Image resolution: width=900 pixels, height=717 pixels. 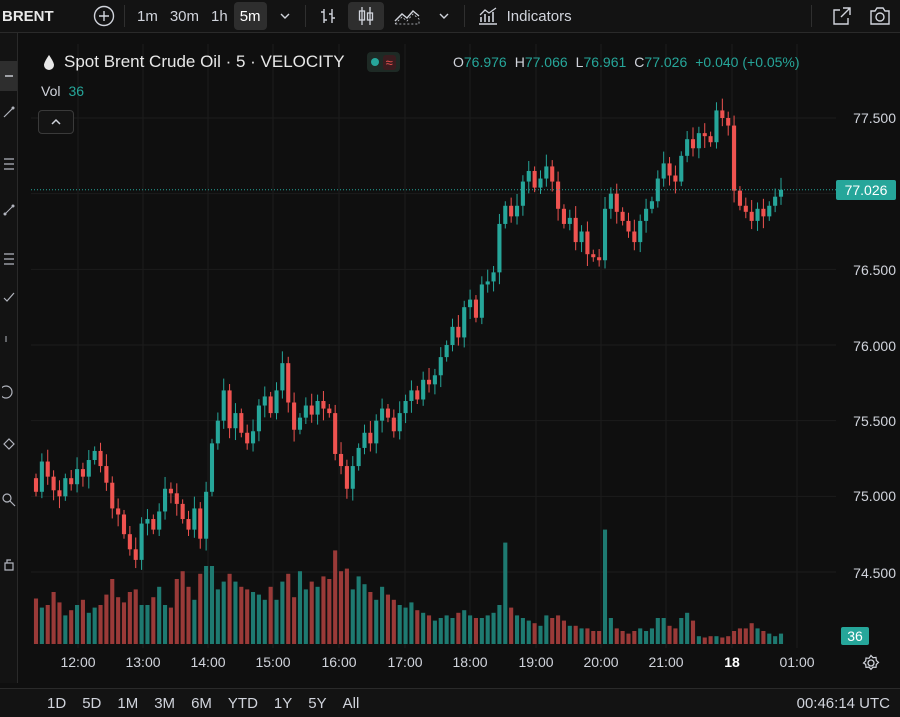 I want to click on range-3m: 3M, so click(x=165, y=703).